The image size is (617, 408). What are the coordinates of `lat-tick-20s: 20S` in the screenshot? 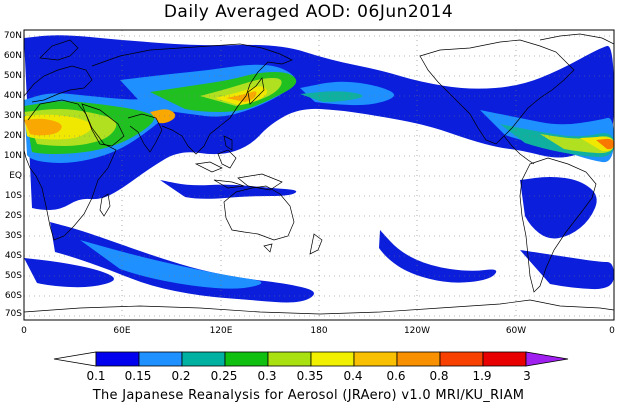 It's located at (13, 216).